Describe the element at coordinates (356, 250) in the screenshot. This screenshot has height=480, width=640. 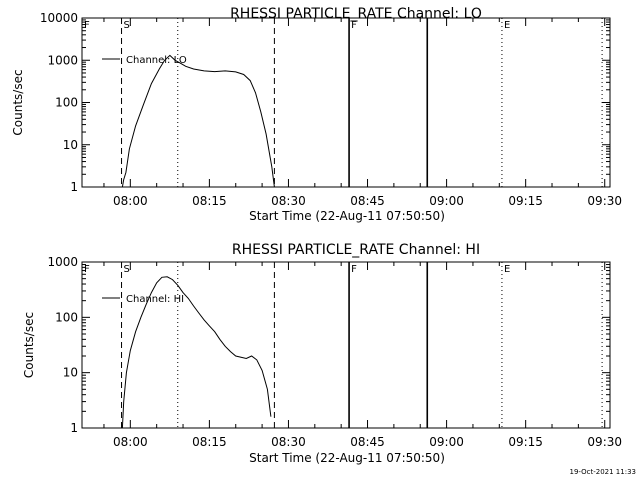
I see `chart-title: RHESSI PARTICLE_RATE Channel: HI` at that location.